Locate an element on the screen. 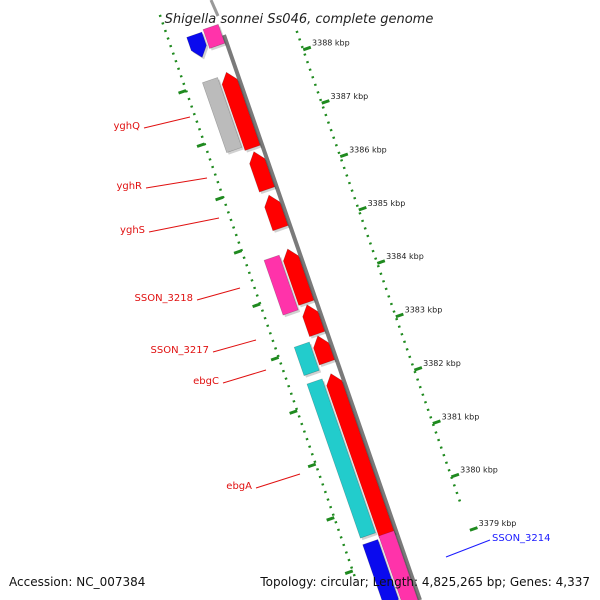 This screenshot has width=600, height=600. backbone-stub is located at coordinates (214, 8).